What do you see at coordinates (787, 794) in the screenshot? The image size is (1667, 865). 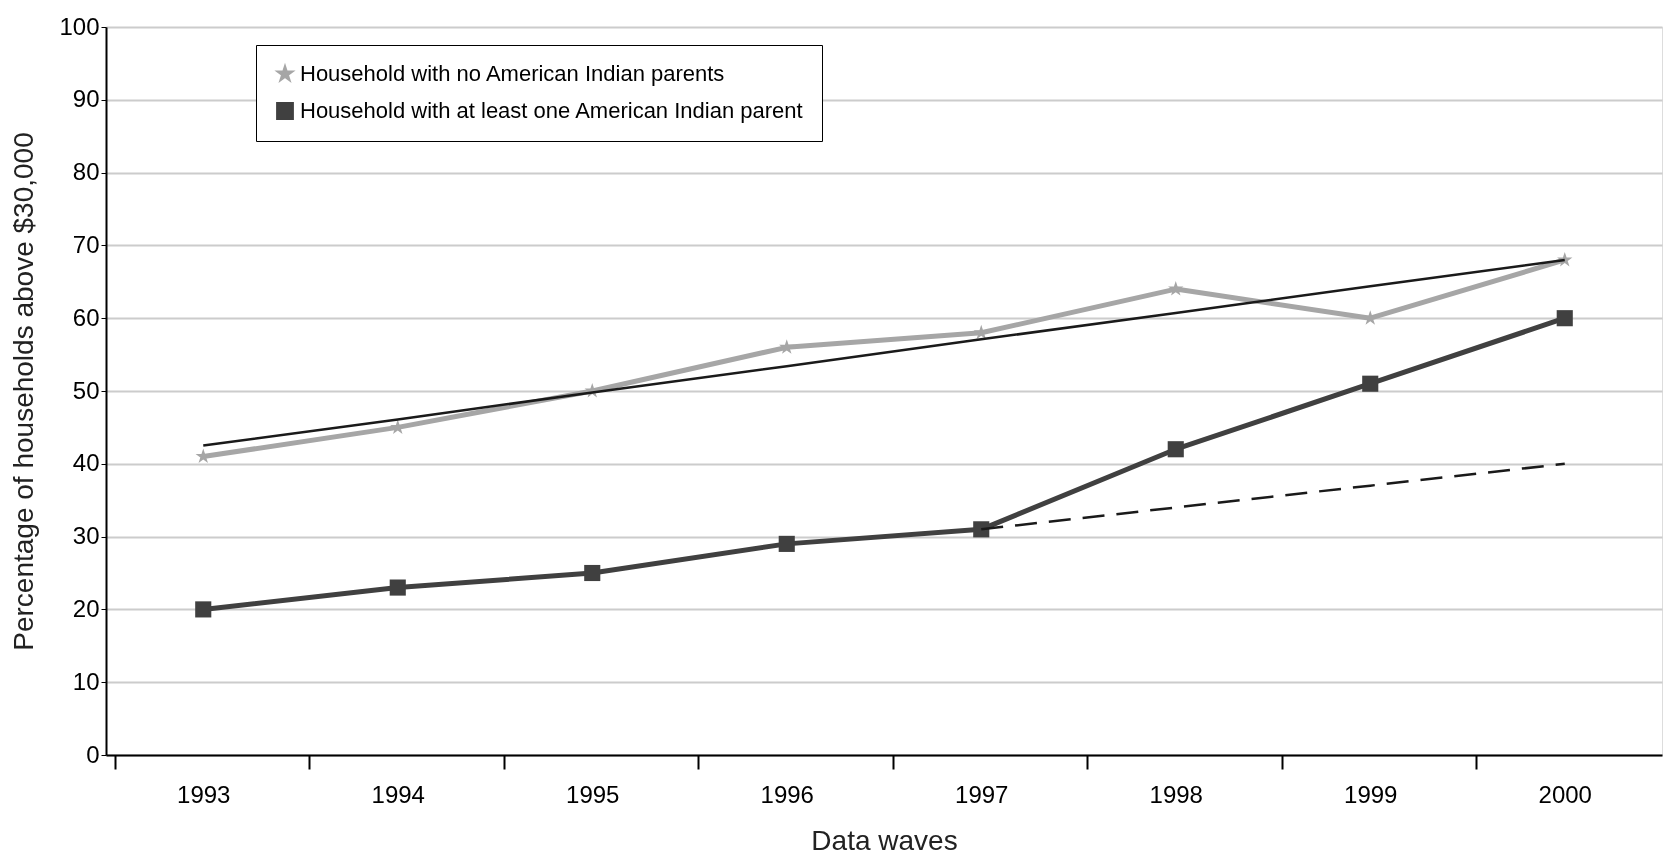 I see `x-tick-label: 1996` at bounding box center [787, 794].